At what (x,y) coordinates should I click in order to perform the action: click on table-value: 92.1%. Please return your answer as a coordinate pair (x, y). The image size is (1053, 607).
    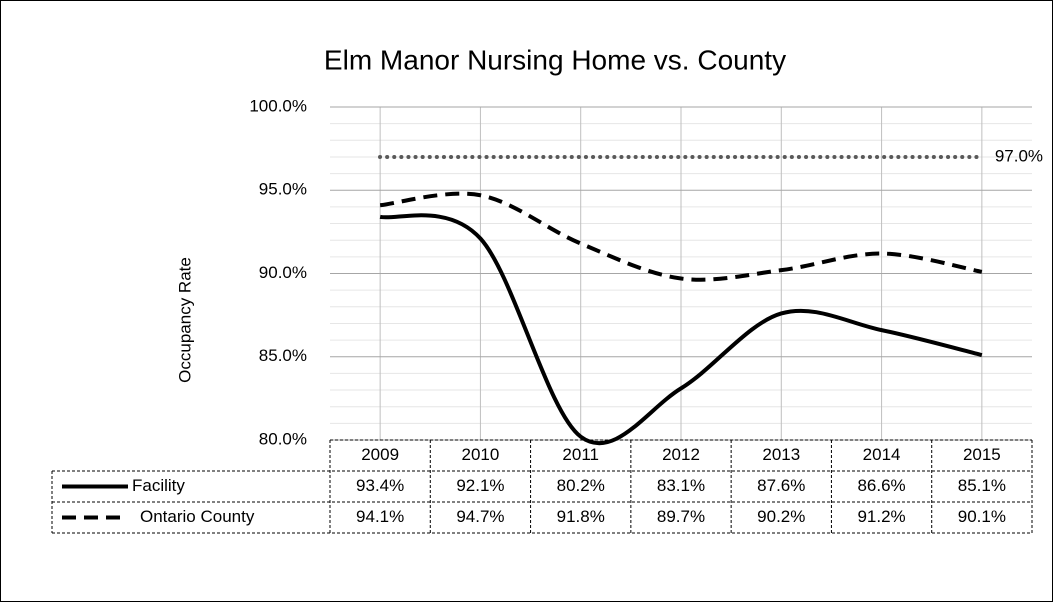
    Looking at the image, I should click on (480, 485).